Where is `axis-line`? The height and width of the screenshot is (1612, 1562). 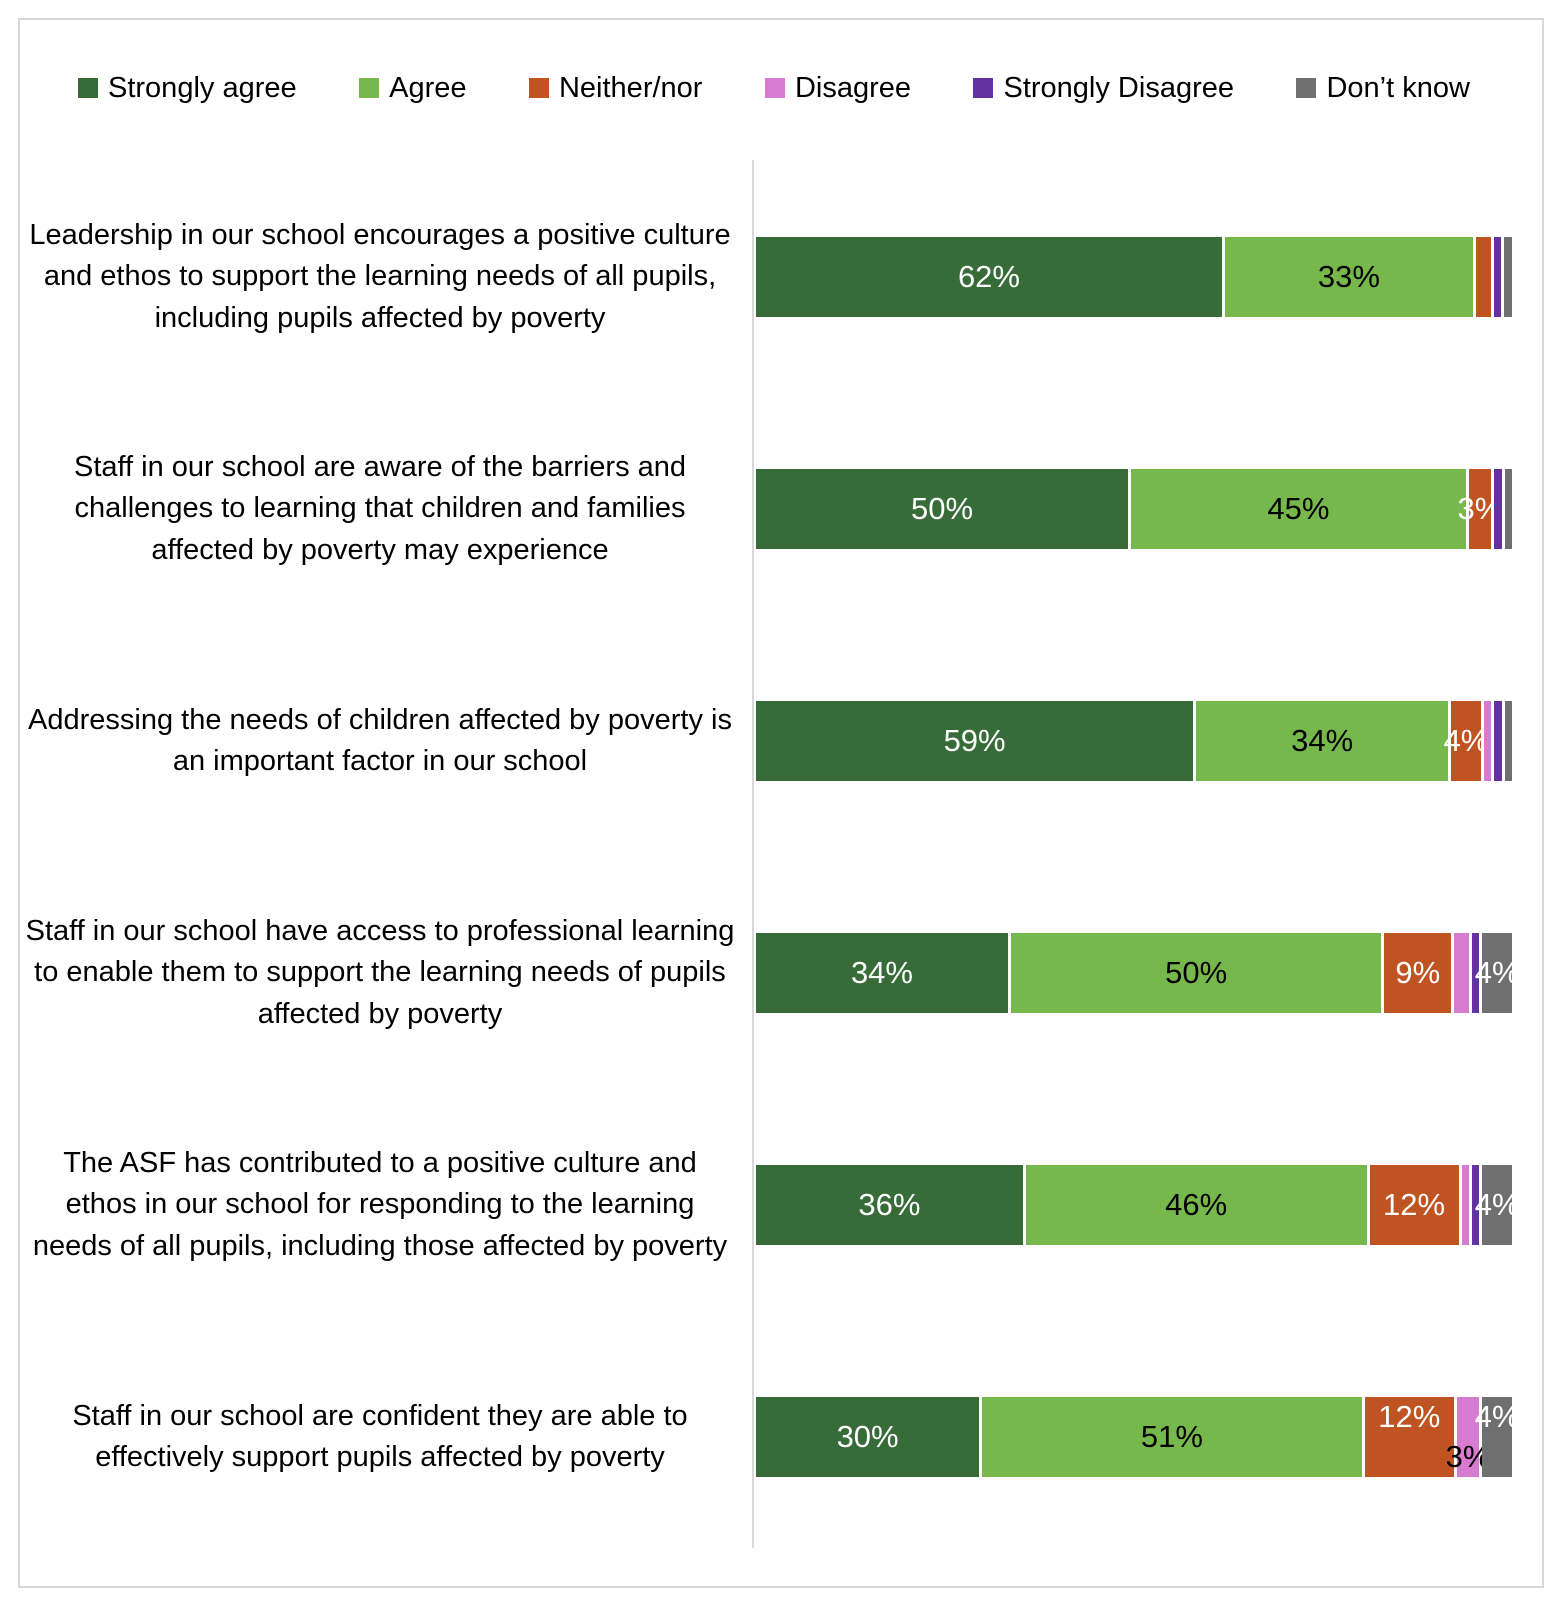 axis-line is located at coordinates (753, 854).